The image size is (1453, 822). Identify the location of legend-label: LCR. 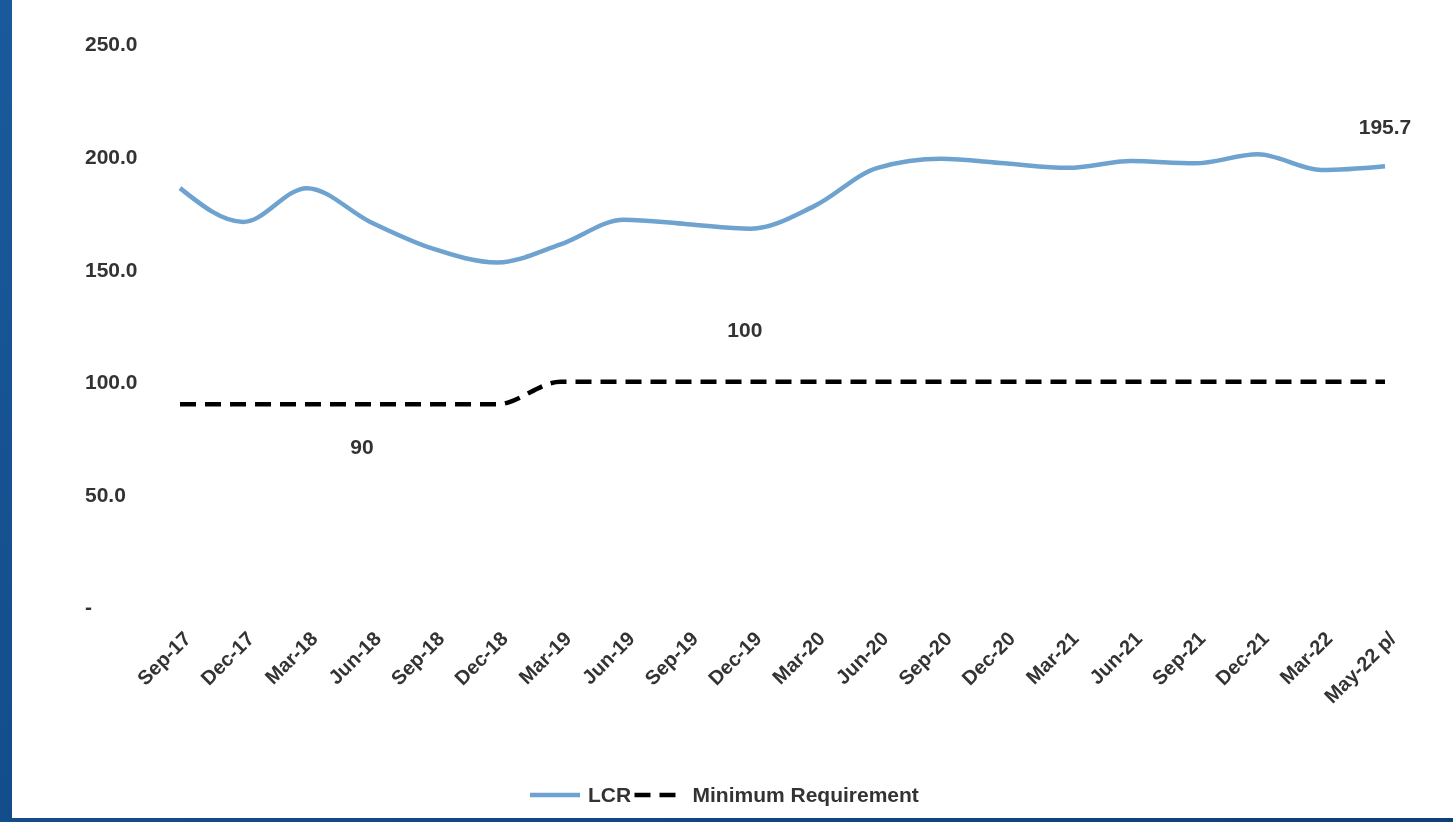
(610, 795).